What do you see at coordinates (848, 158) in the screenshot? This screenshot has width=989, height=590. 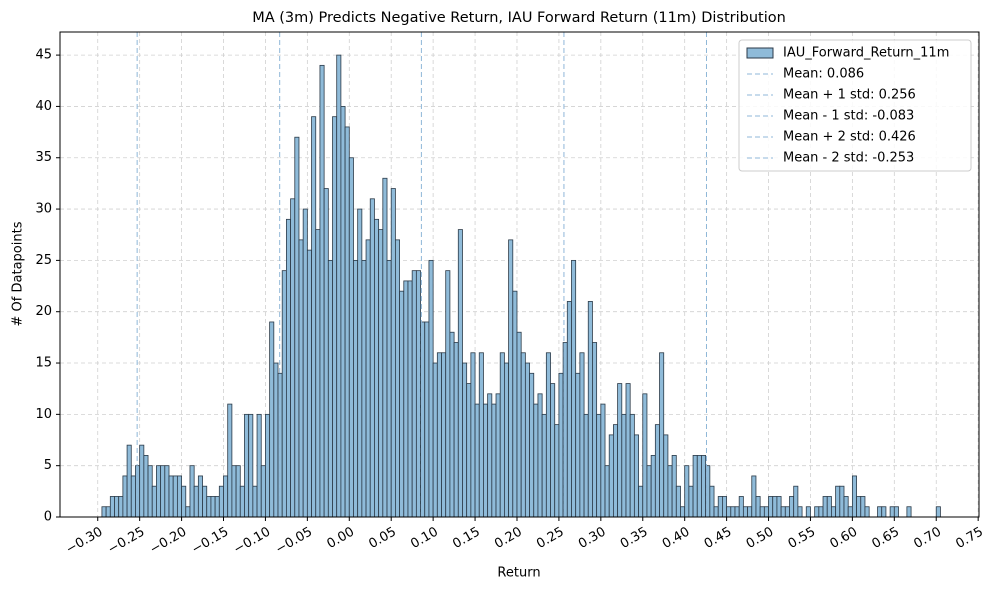 I see `legend-label: Mean - 2 std: -0.253` at bounding box center [848, 158].